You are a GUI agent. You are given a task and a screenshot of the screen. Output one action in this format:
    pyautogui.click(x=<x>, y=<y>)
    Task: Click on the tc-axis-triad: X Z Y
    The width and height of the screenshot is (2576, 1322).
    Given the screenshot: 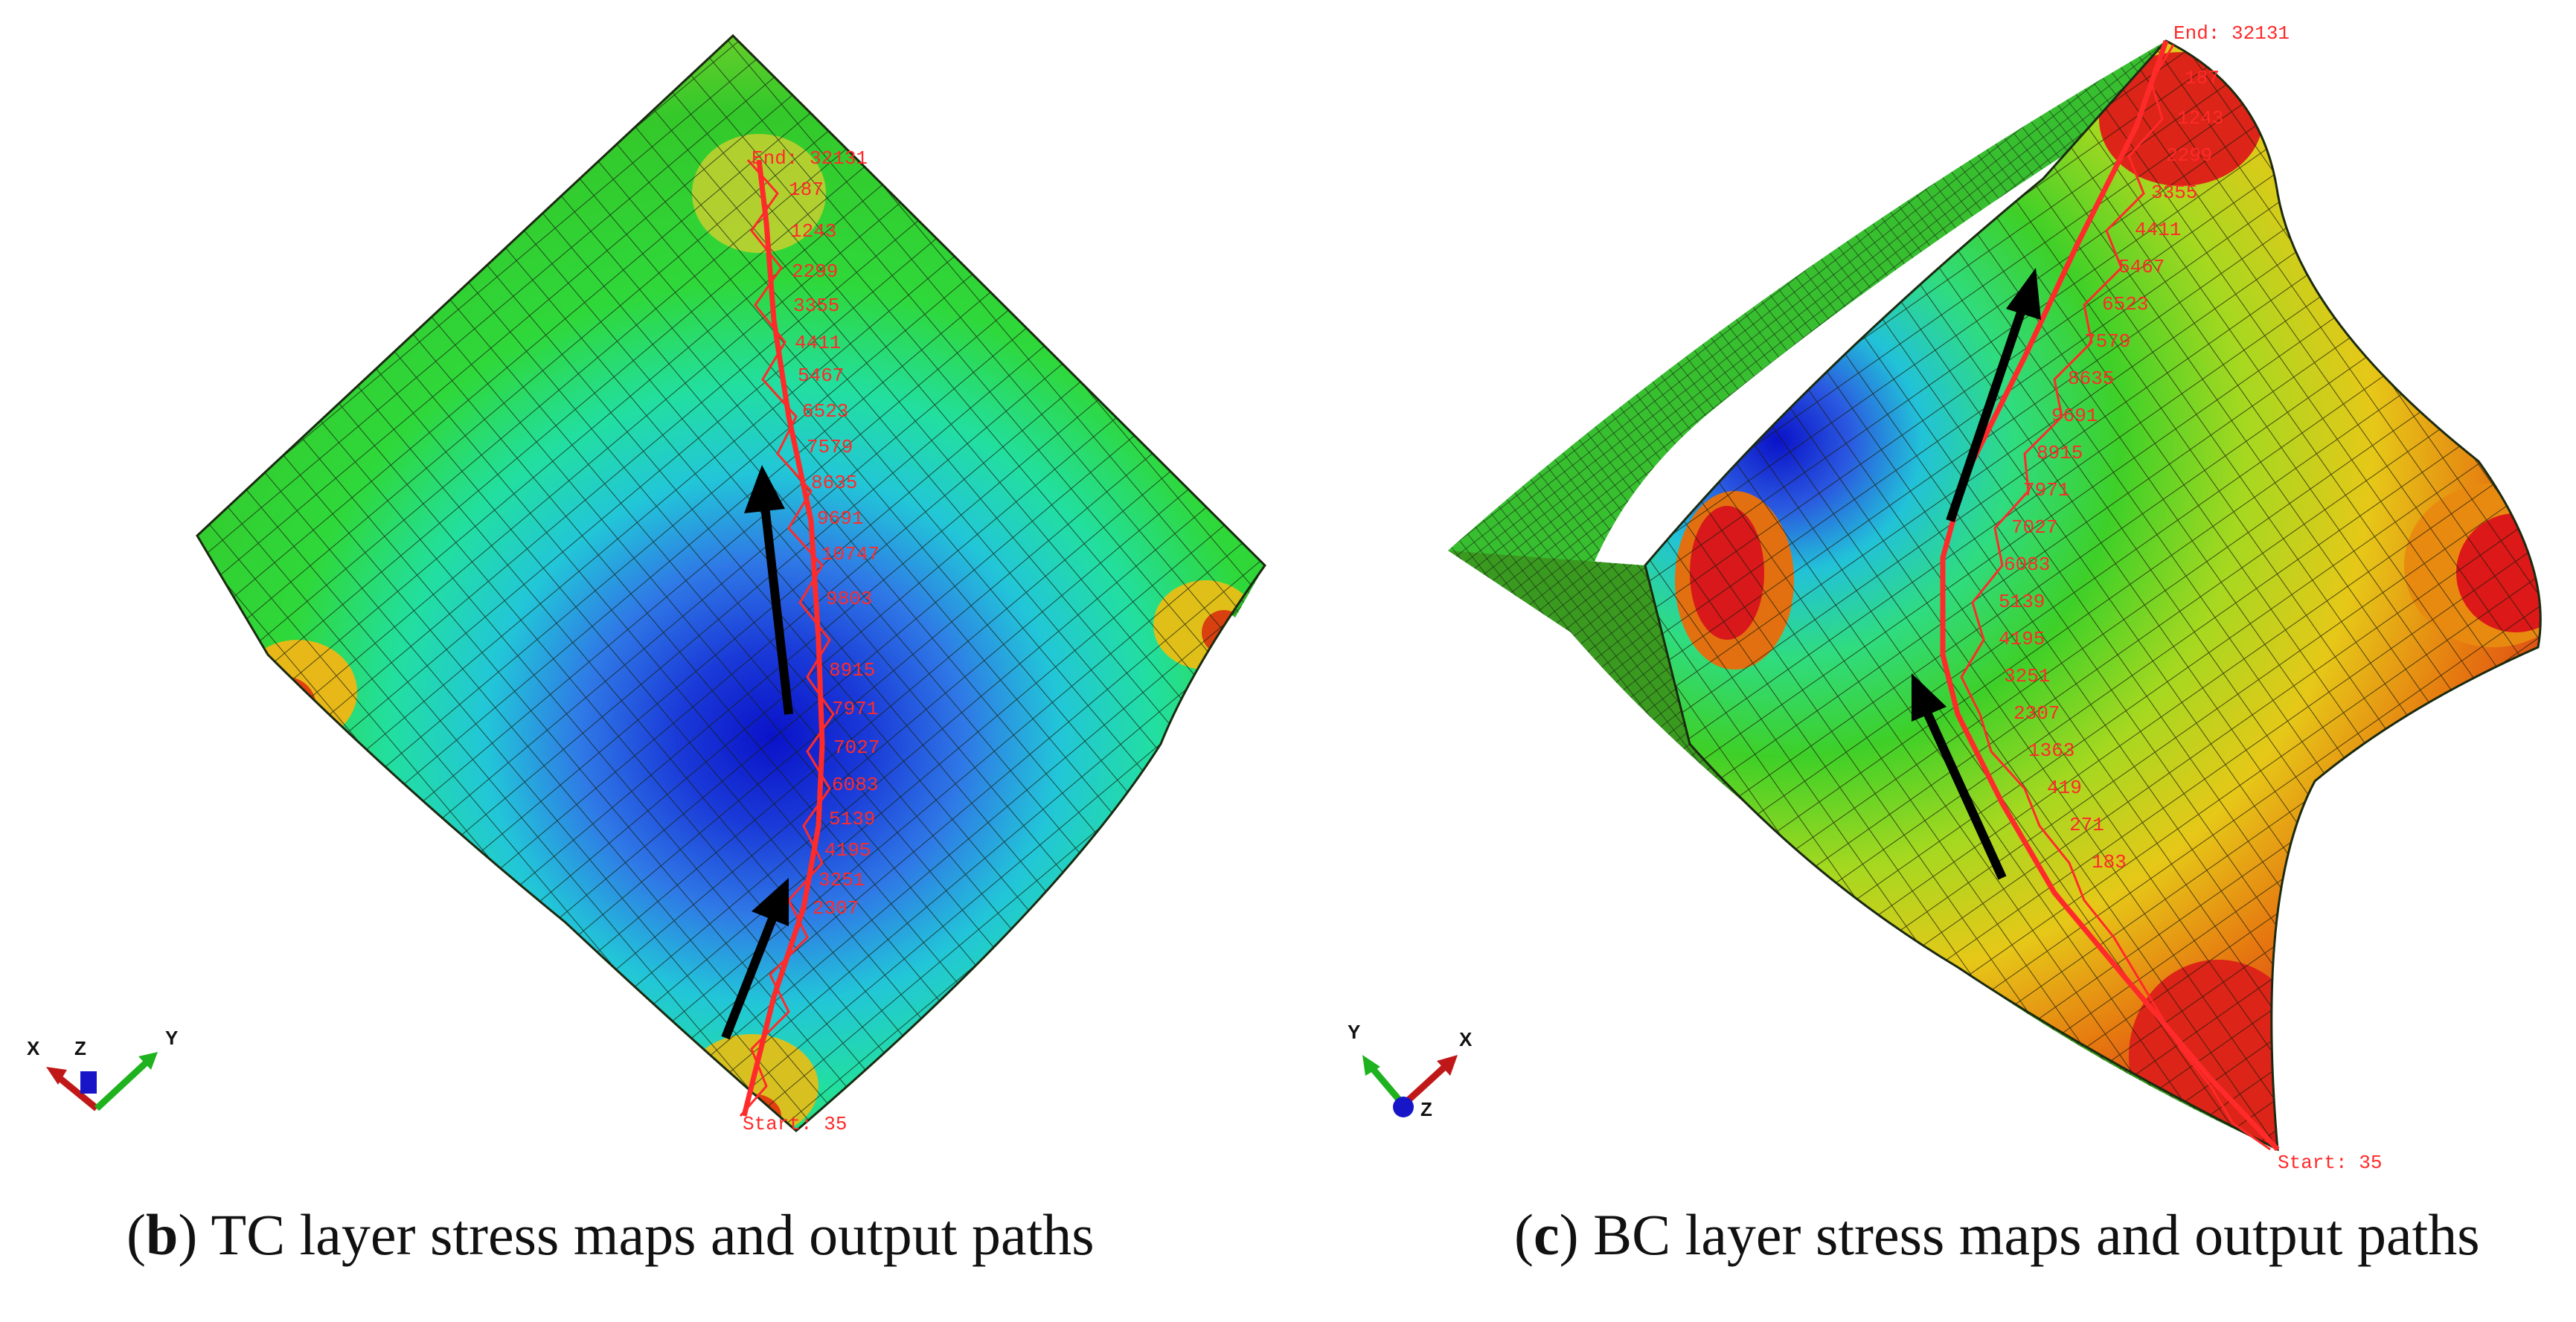 What is the action you would take?
    pyautogui.click(x=103, y=1069)
    